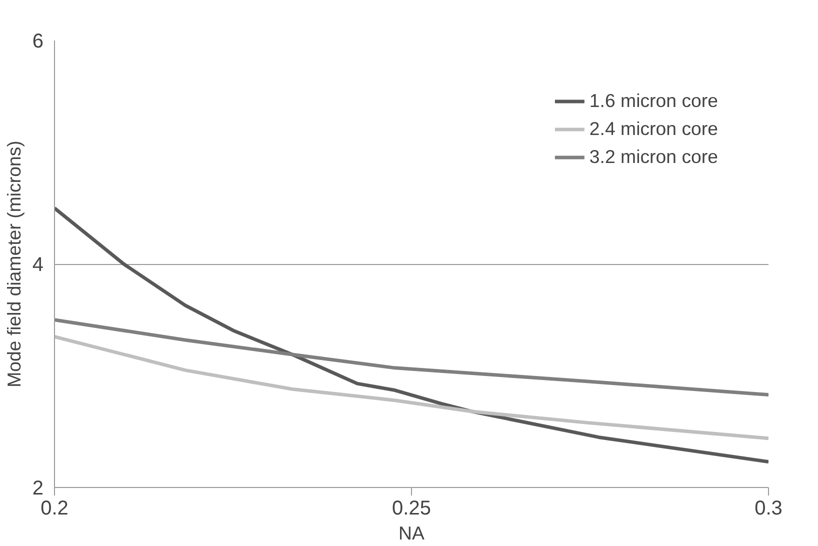 This screenshot has height=546, width=818. Describe the element at coordinates (38, 489) in the screenshot. I see `y-tick-label: 2` at that location.